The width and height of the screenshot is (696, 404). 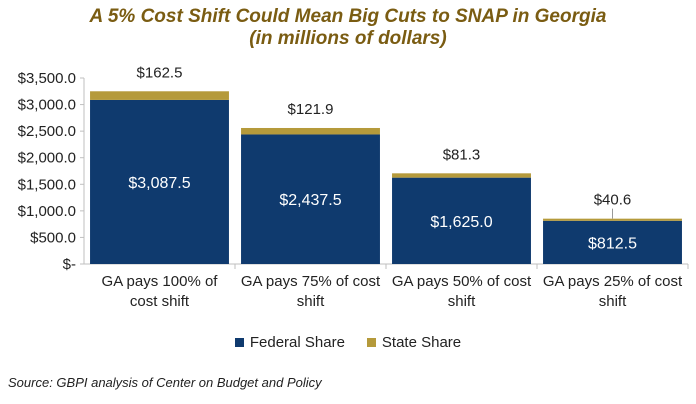 I want to click on x-tick-label: cost shift, so click(x=160, y=301).